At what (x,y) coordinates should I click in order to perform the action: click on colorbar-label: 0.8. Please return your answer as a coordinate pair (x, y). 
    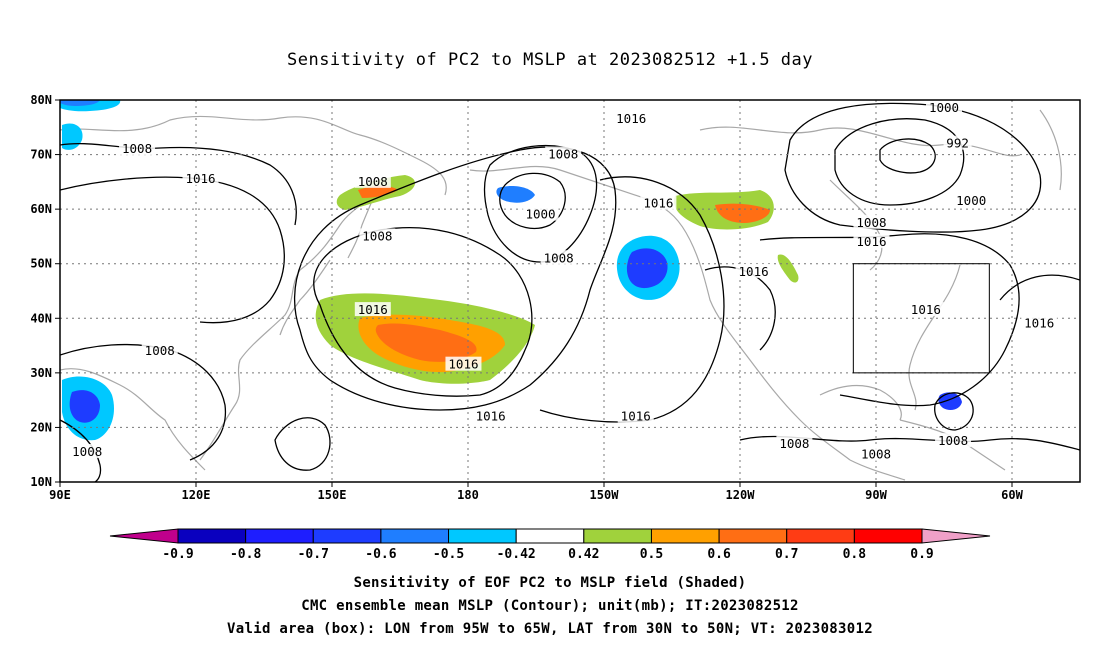
    Looking at the image, I should click on (855, 554).